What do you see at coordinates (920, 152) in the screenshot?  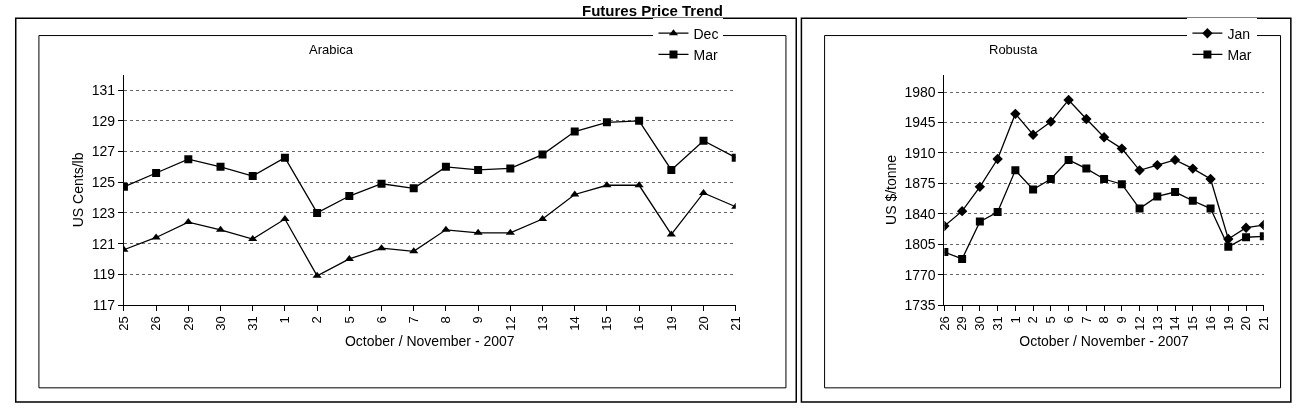 I see `y-tick-label: 1910` at bounding box center [920, 152].